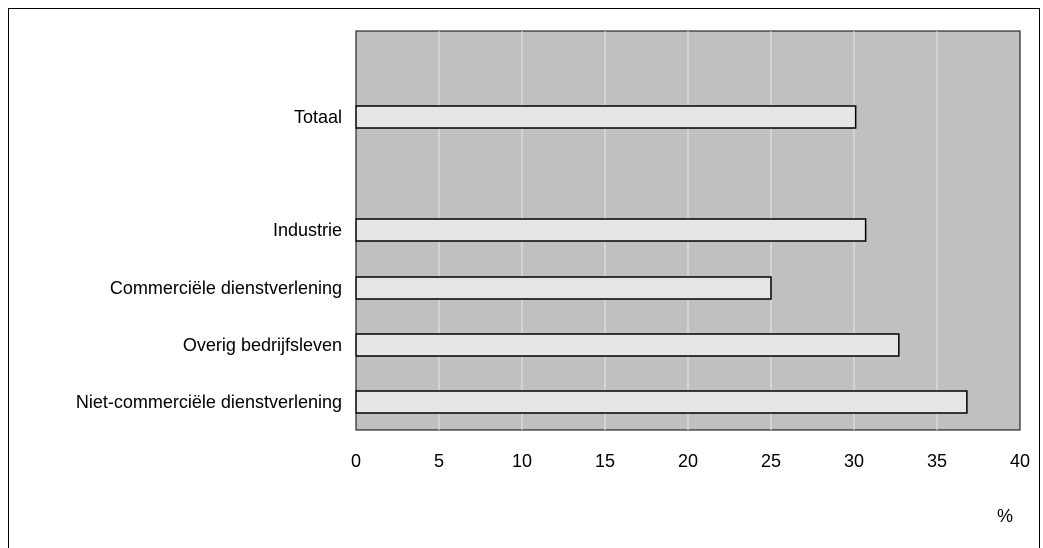  I want to click on x-tick-label: 20, so click(688, 461).